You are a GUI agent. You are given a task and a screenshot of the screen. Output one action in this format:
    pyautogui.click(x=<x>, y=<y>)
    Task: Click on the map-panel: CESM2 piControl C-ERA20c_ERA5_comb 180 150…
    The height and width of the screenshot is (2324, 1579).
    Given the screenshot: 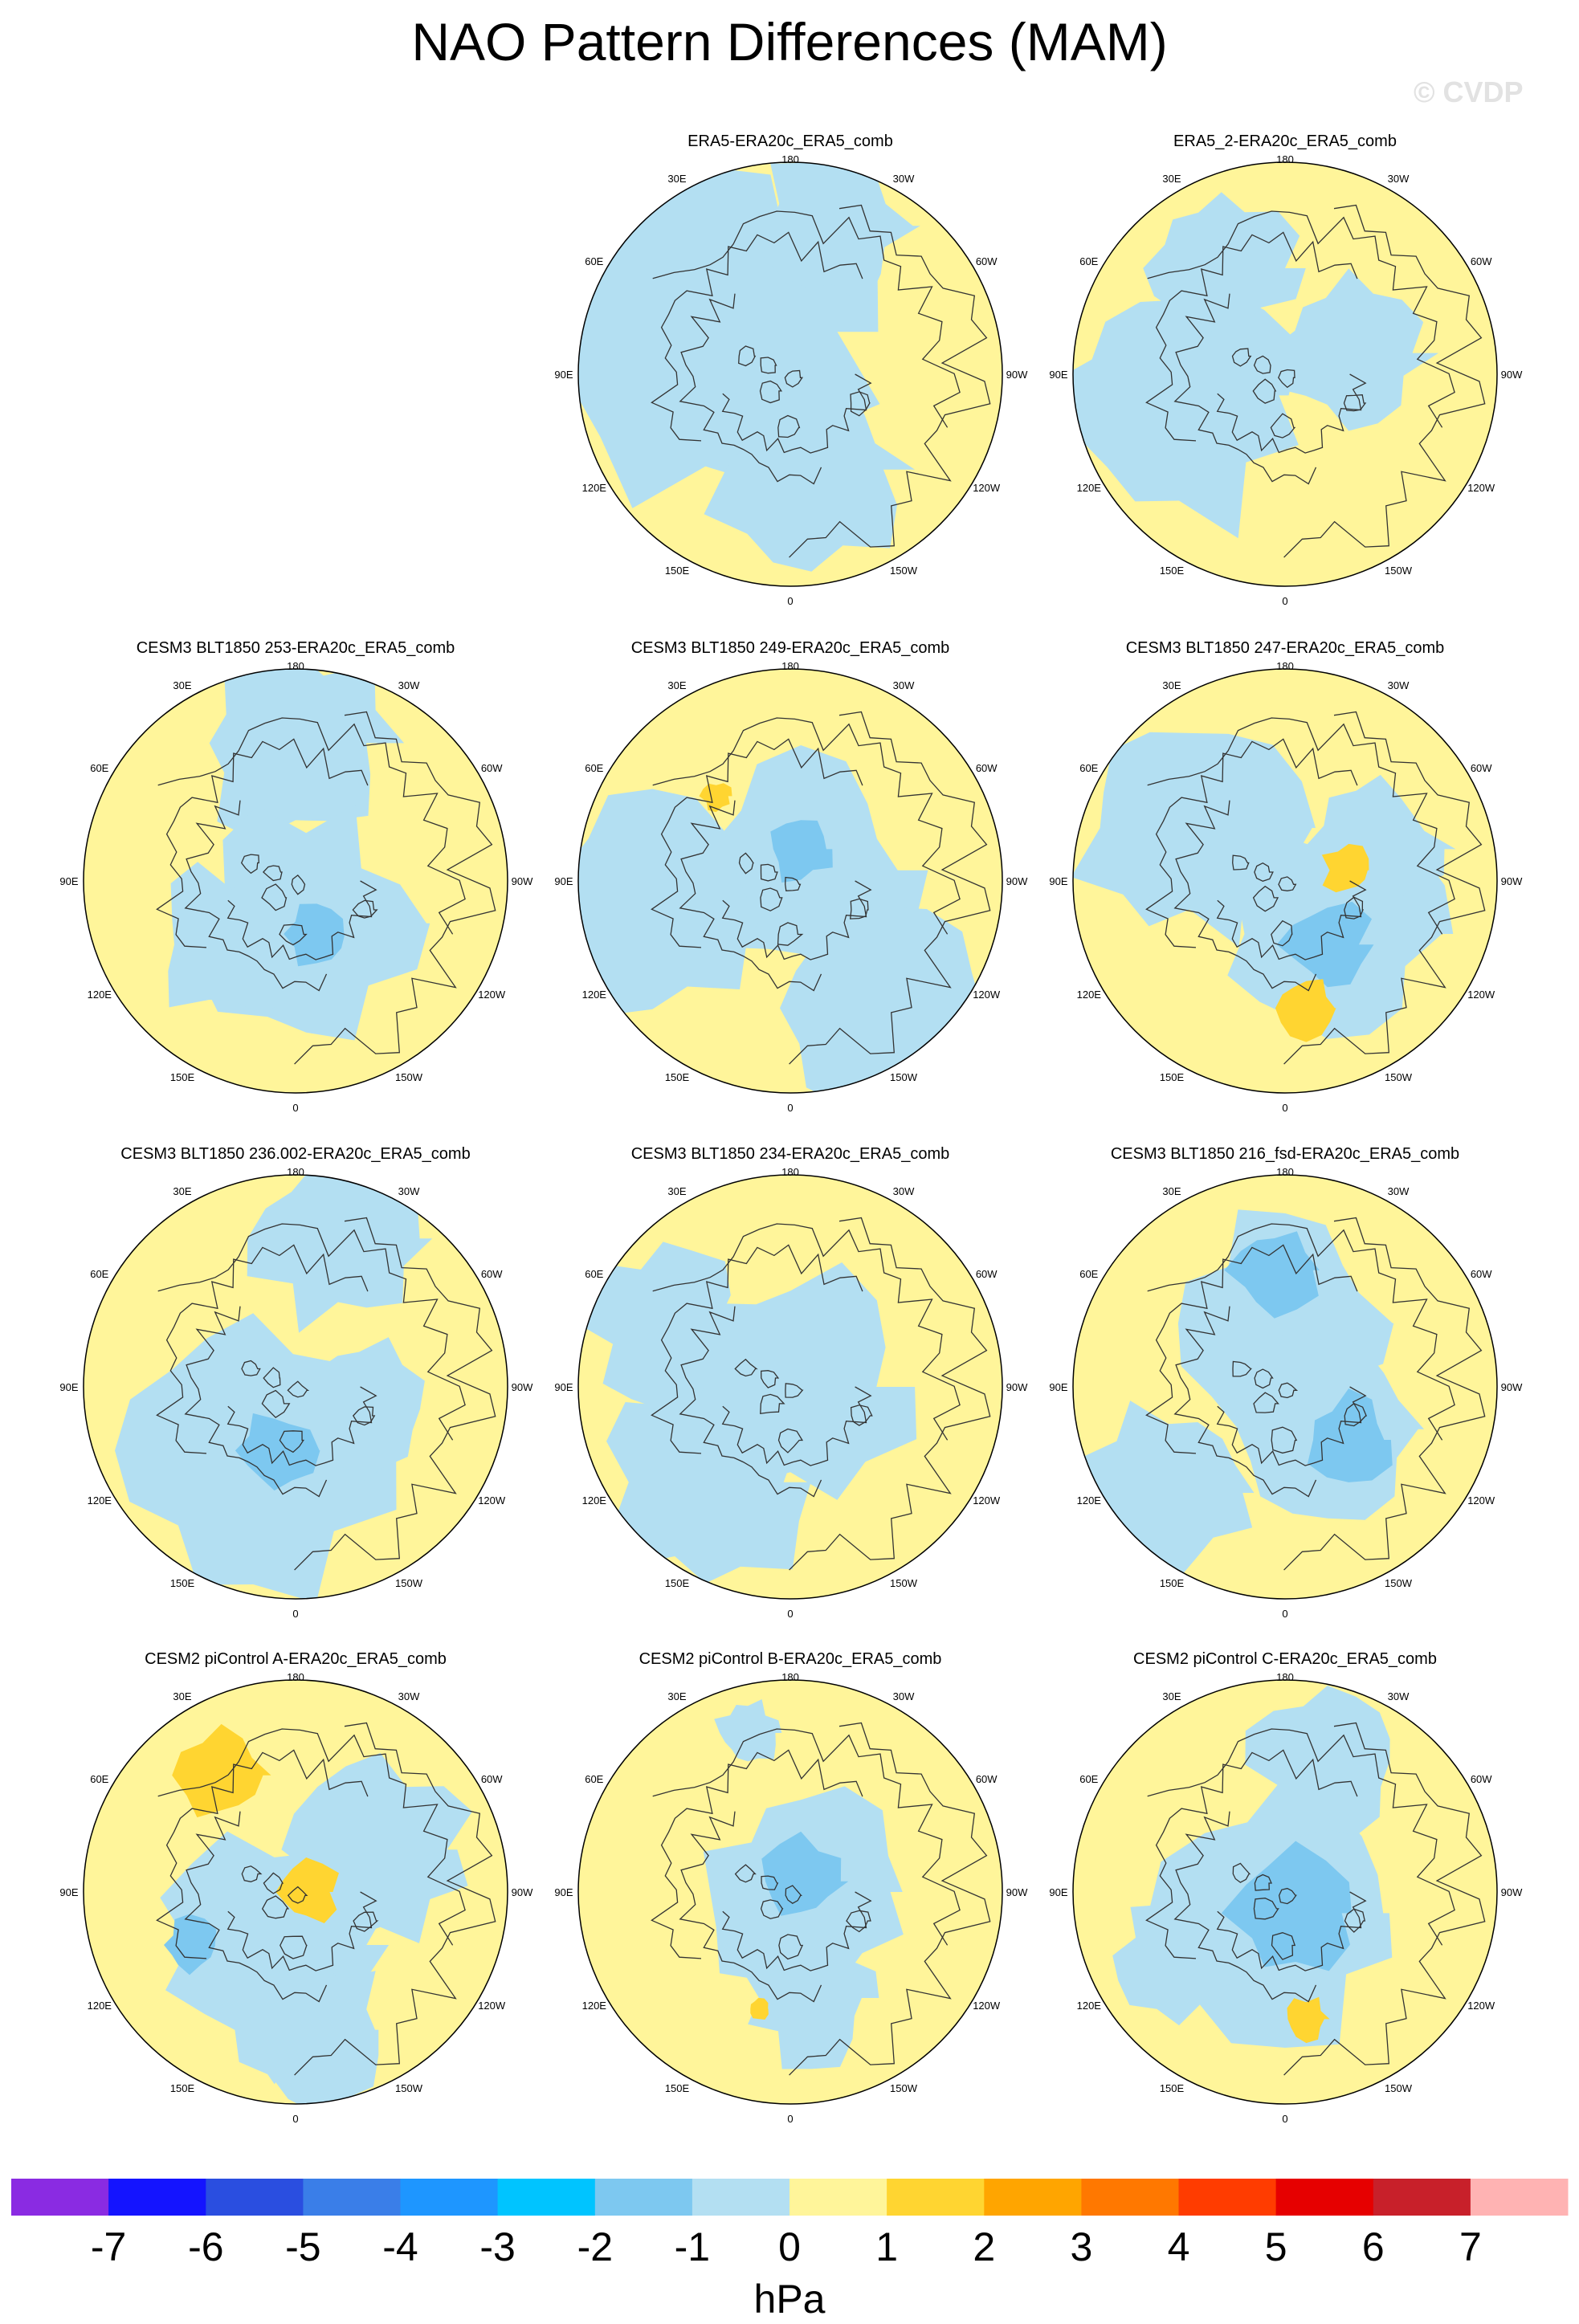 What is the action you would take?
    pyautogui.click(x=1286, y=1888)
    